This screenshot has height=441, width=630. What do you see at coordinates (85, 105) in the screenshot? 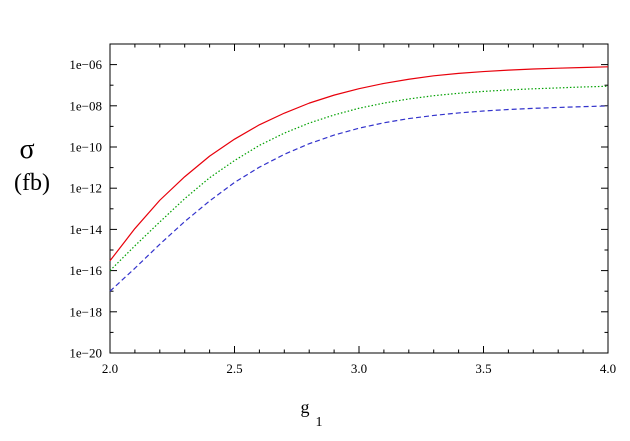
I see `y-tick-label: 1e−08` at bounding box center [85, 105].